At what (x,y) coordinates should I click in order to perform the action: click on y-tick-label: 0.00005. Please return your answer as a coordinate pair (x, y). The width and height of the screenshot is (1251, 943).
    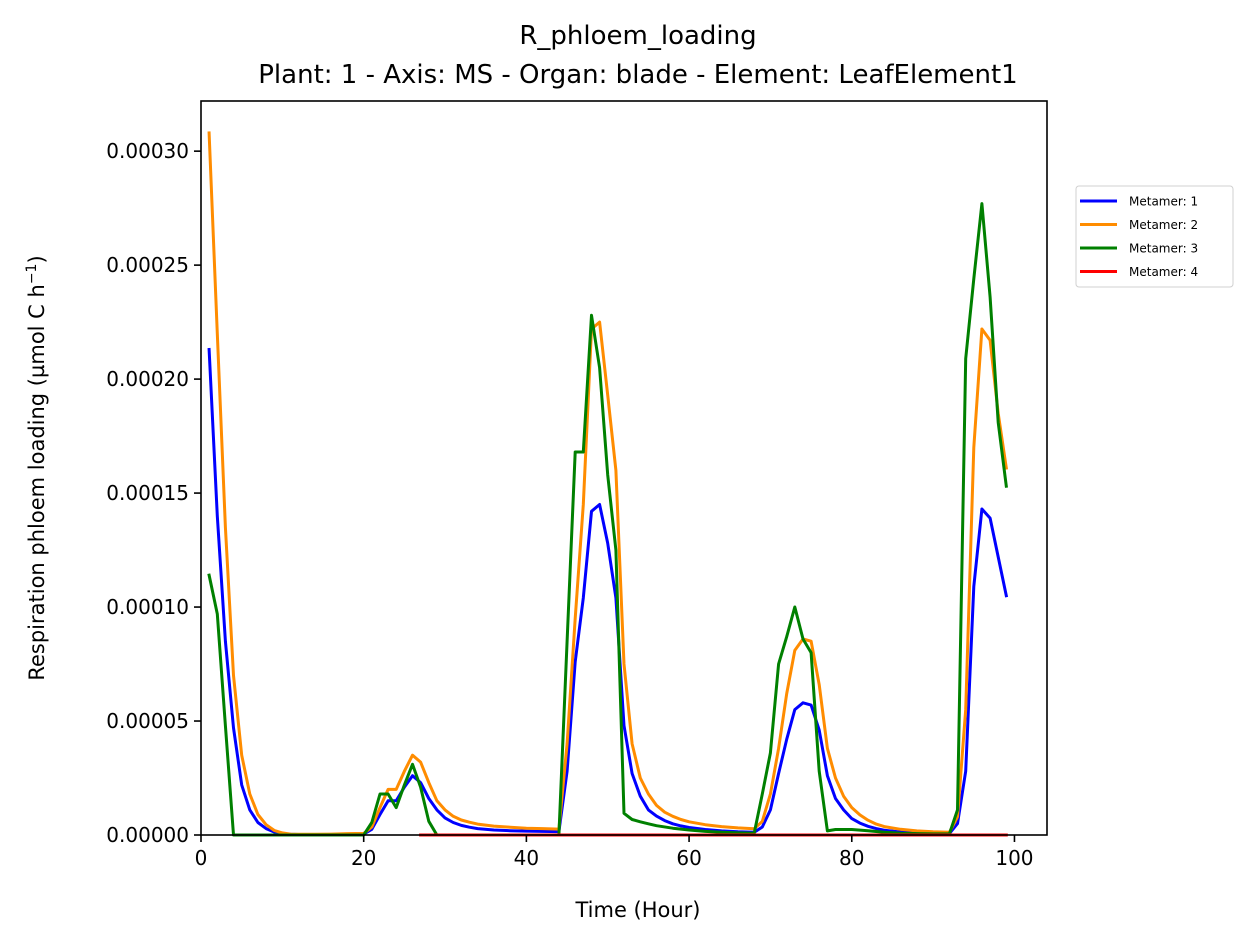
    Looking at the image, I should click on (147, 721).